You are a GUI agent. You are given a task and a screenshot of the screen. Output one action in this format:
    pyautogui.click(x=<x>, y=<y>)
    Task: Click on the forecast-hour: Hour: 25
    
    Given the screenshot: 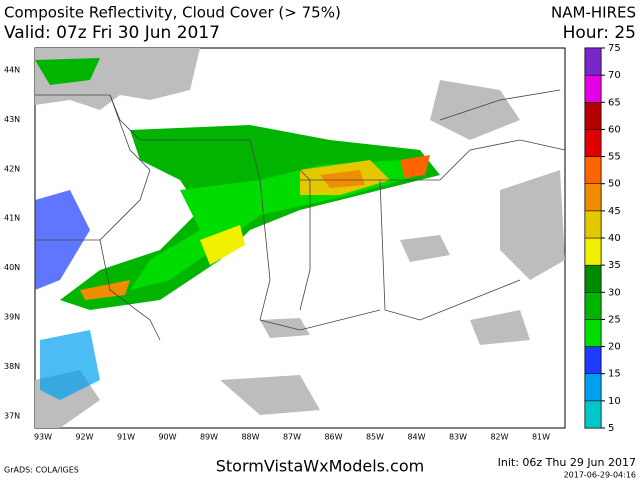 What is the action you would take?
    pyautogui.click(x=599, y=33)
    